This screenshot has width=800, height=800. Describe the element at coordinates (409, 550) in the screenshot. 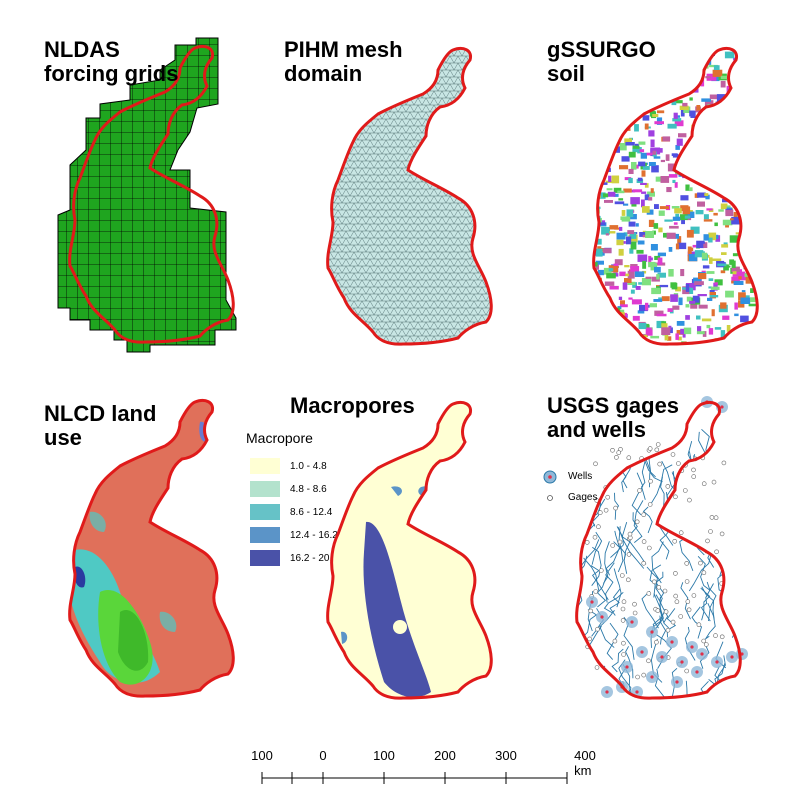

I see `macropore-map` at that location.